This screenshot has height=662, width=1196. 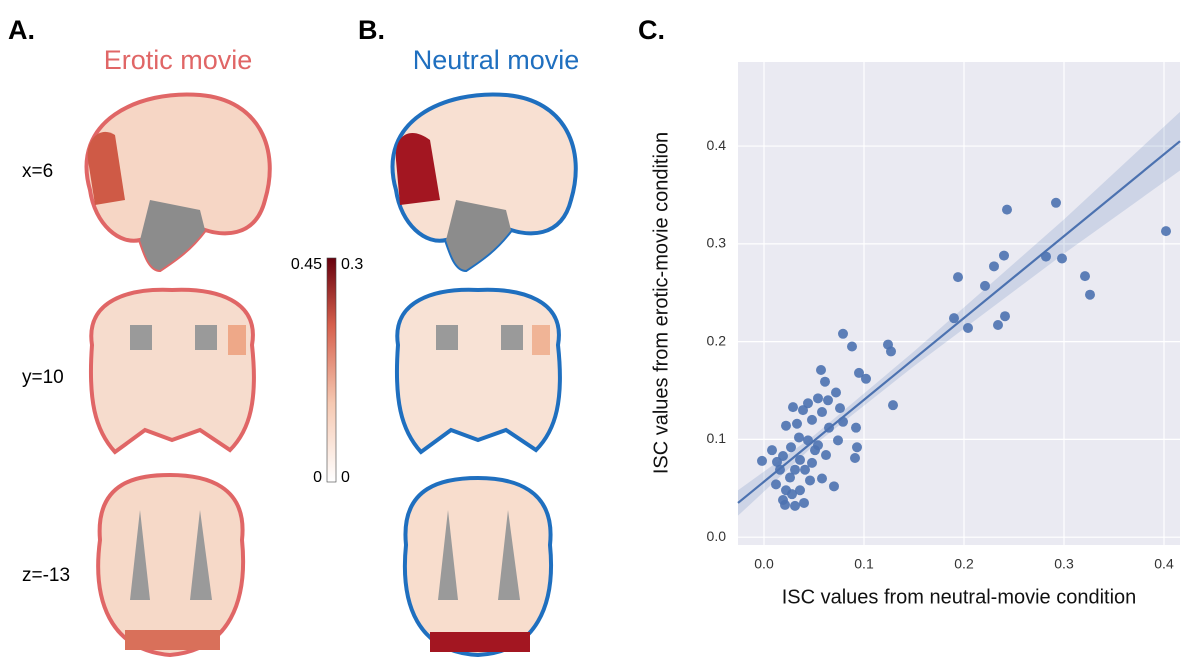 What do you see at coordinates (964, 564) in the screenshot?
I see `x-tick-label: 0.2` at bounding box center [964, 564].